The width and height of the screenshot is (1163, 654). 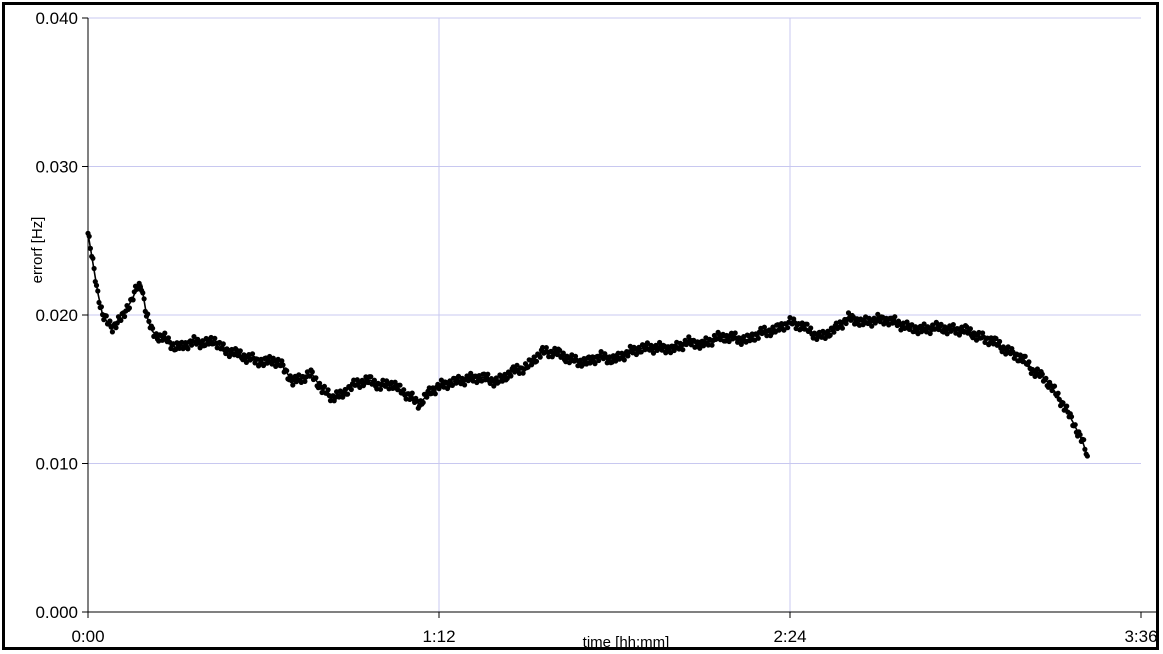 I want to click on y-tick-label: 0.000, so click(x=56, y=612).